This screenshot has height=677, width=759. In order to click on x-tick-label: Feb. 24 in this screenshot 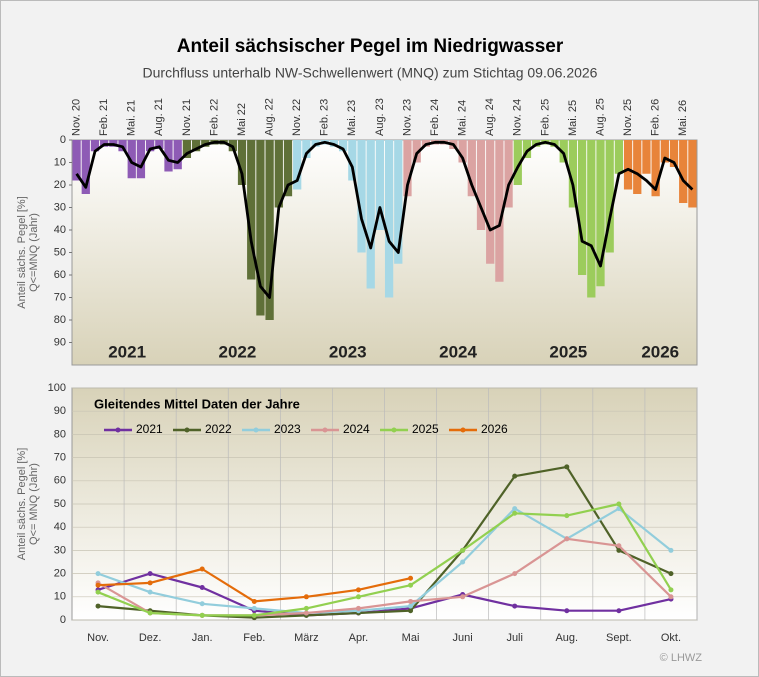, I will do `click(435, 117)`.